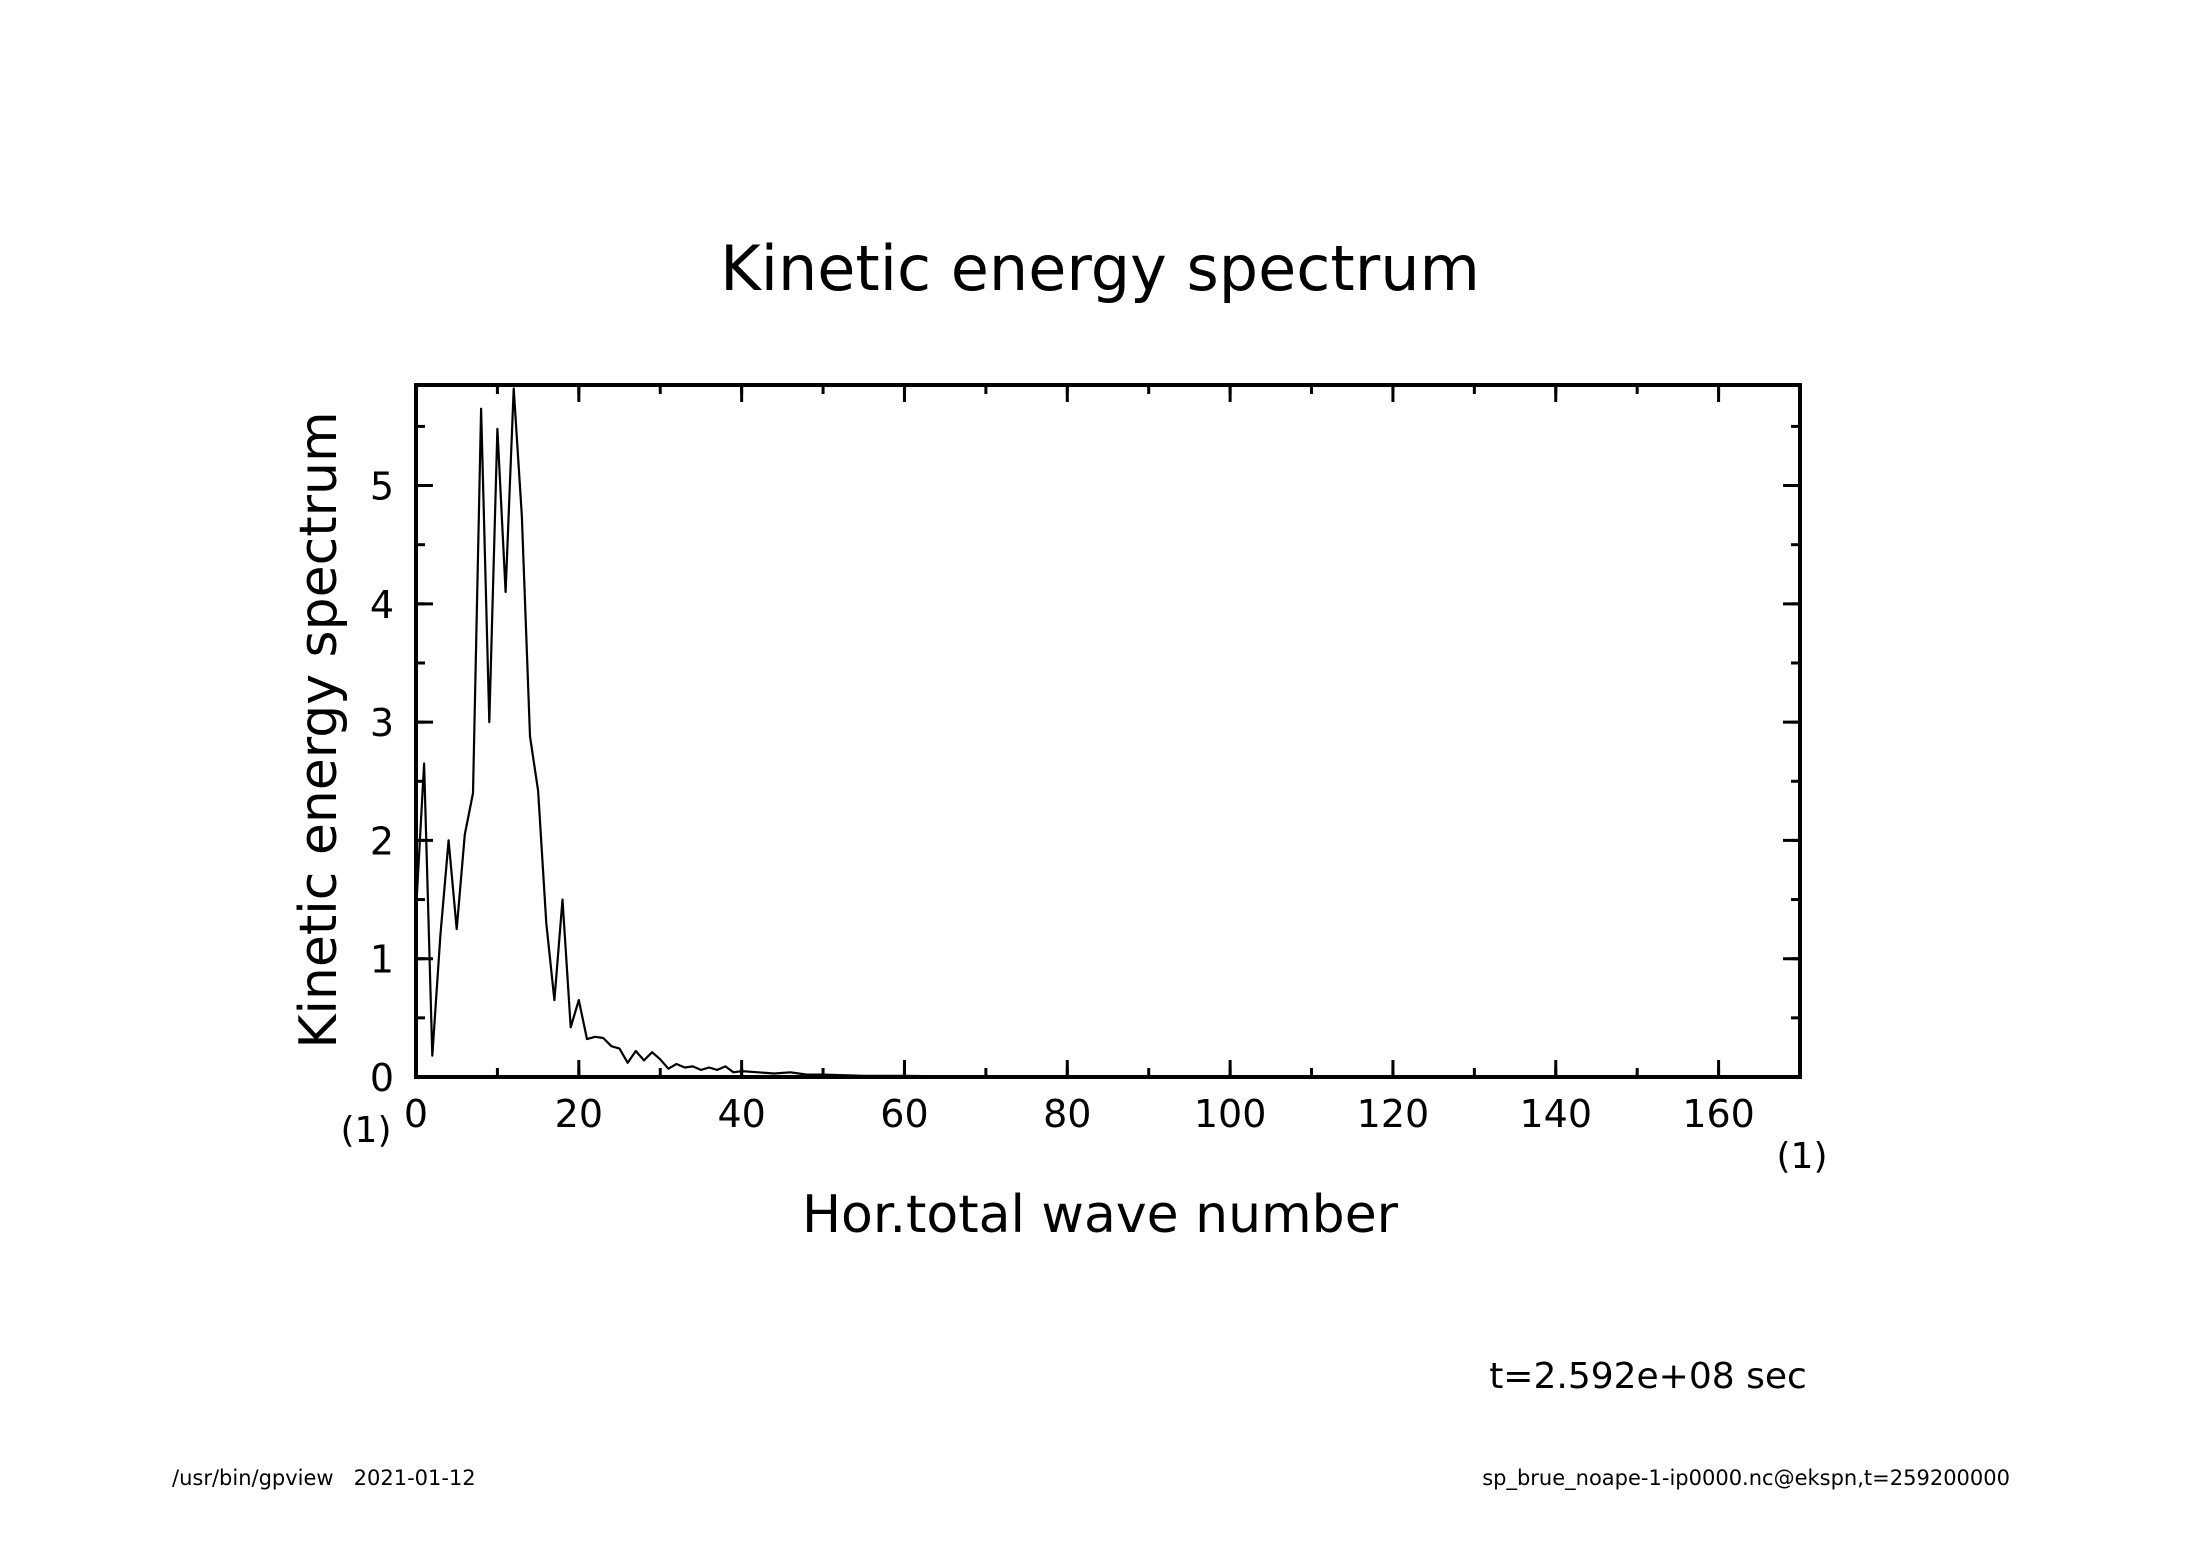 Image resolution: width=2188 pixels, height=1546 pixels. I want to click on y-axis-label: Kinetic energy spectrum, so click(319, 729).